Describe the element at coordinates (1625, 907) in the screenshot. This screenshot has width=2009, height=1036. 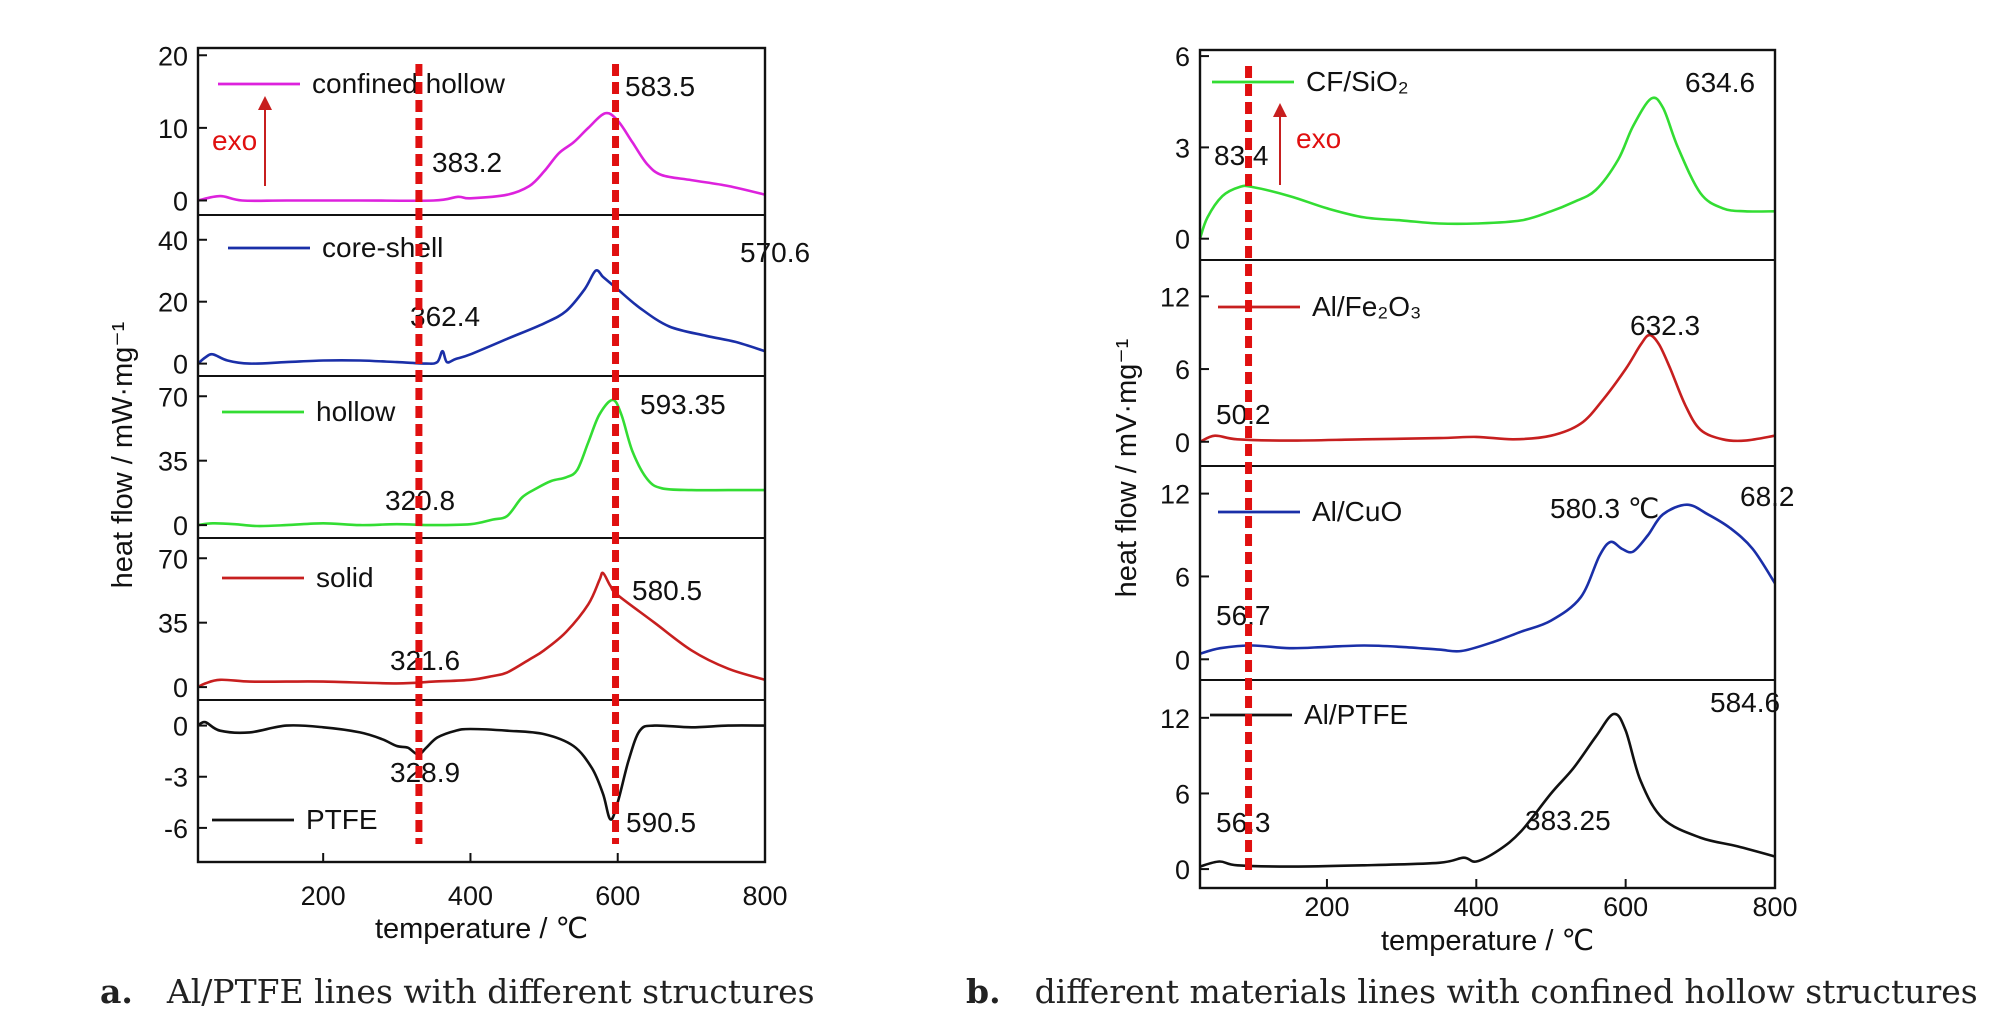
I see `fig1-xtick-label-2: 600` at that location.